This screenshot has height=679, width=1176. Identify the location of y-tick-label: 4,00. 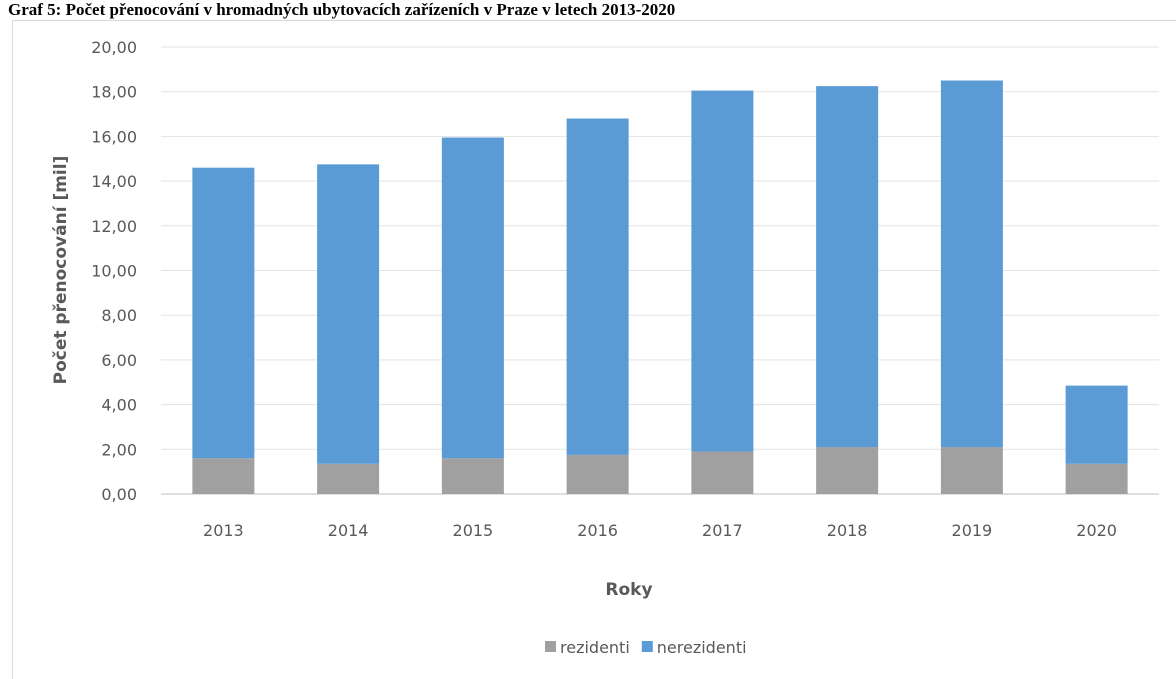
(119, 405).